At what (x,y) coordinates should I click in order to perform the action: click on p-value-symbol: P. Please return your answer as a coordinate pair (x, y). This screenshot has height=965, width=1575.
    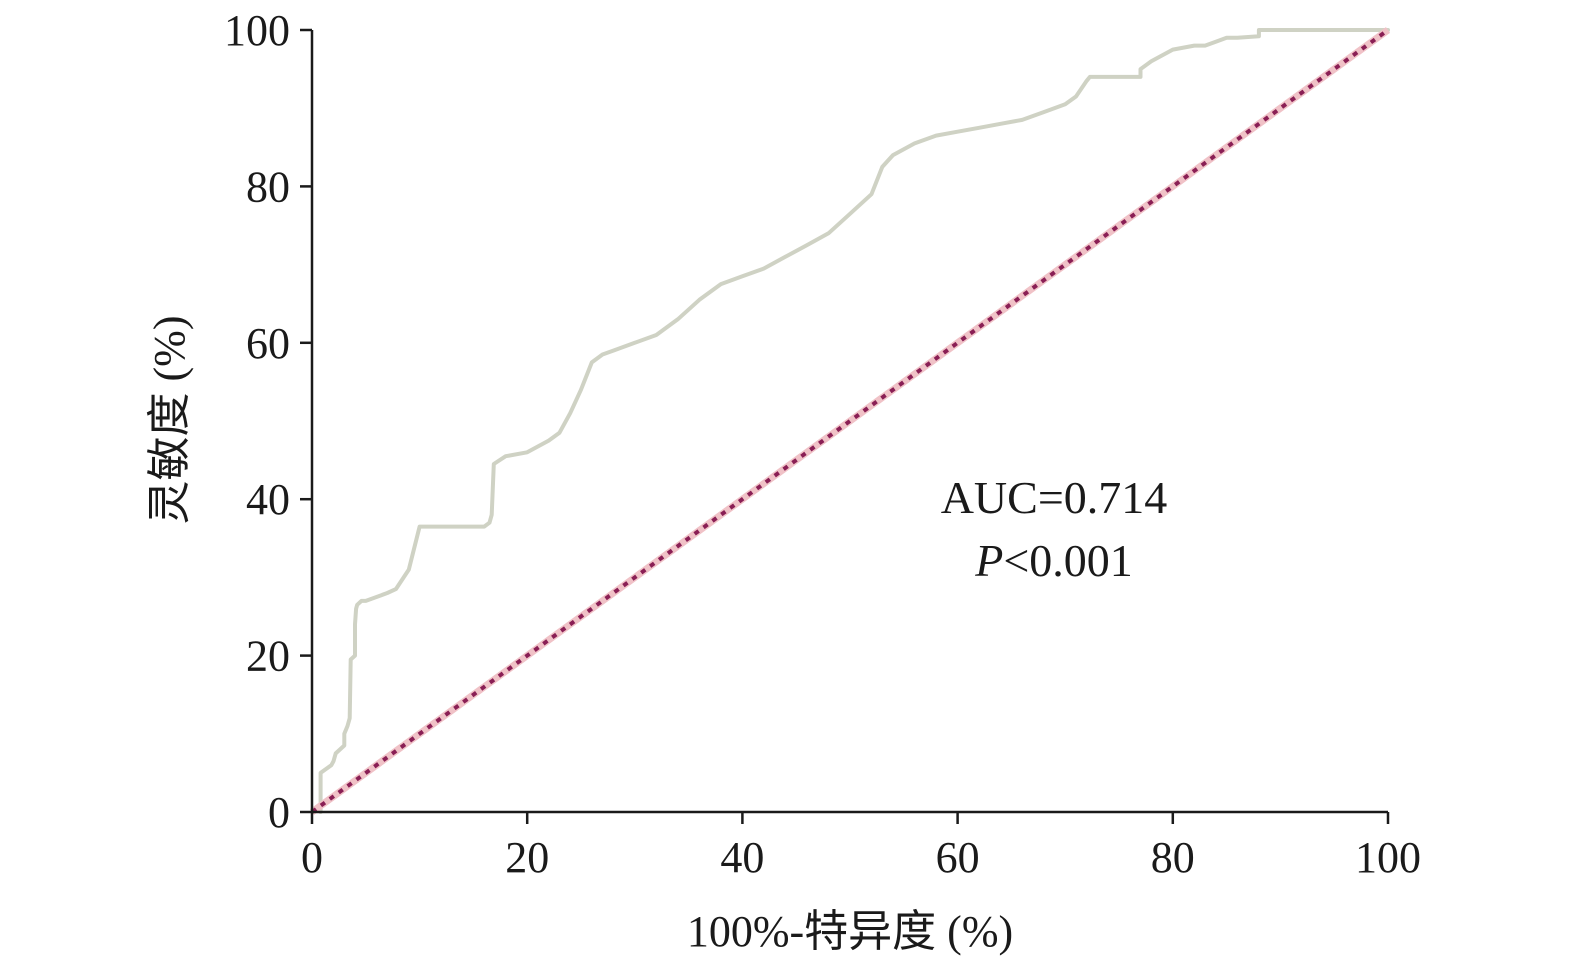
    Looking at the image, I should click on (988, 560).